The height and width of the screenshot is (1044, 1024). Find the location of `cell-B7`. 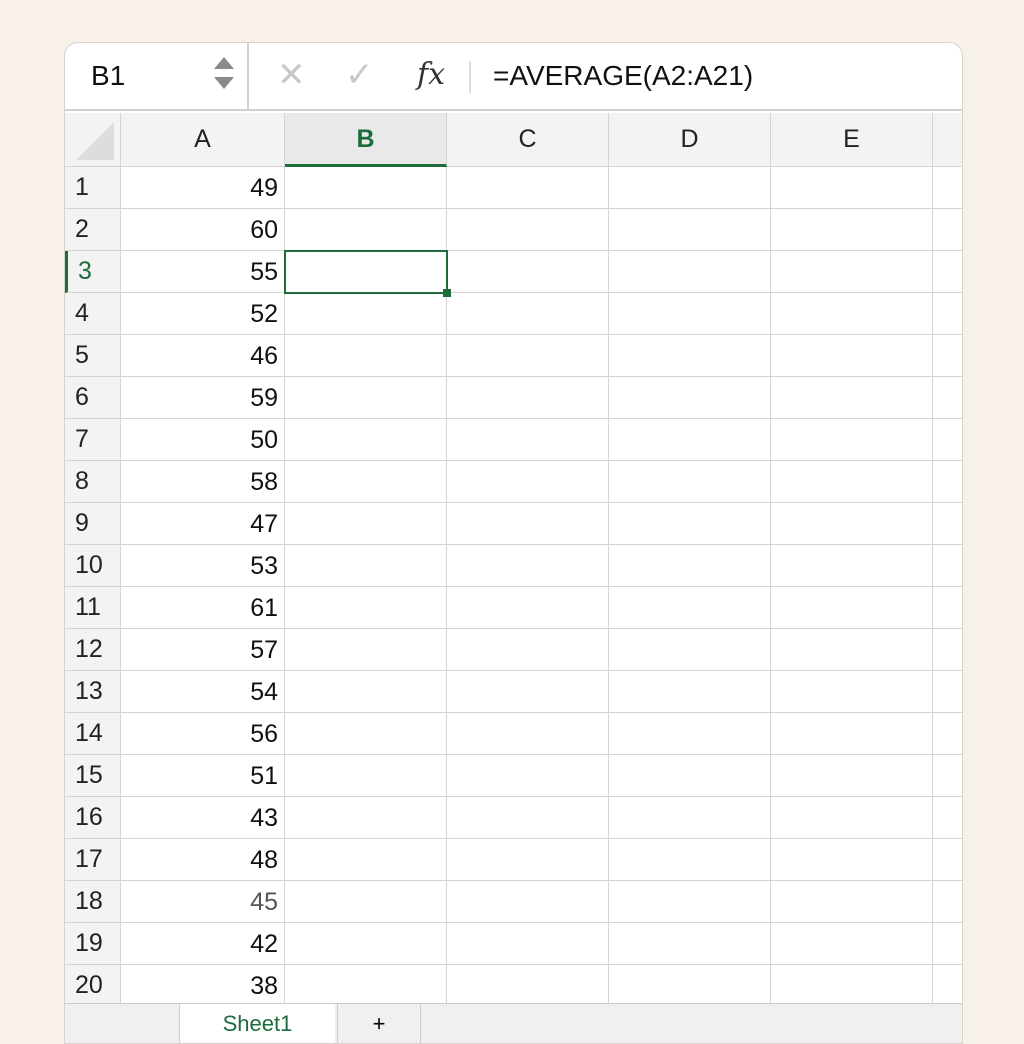

cell-B7 is located at coordinates (366, 440).